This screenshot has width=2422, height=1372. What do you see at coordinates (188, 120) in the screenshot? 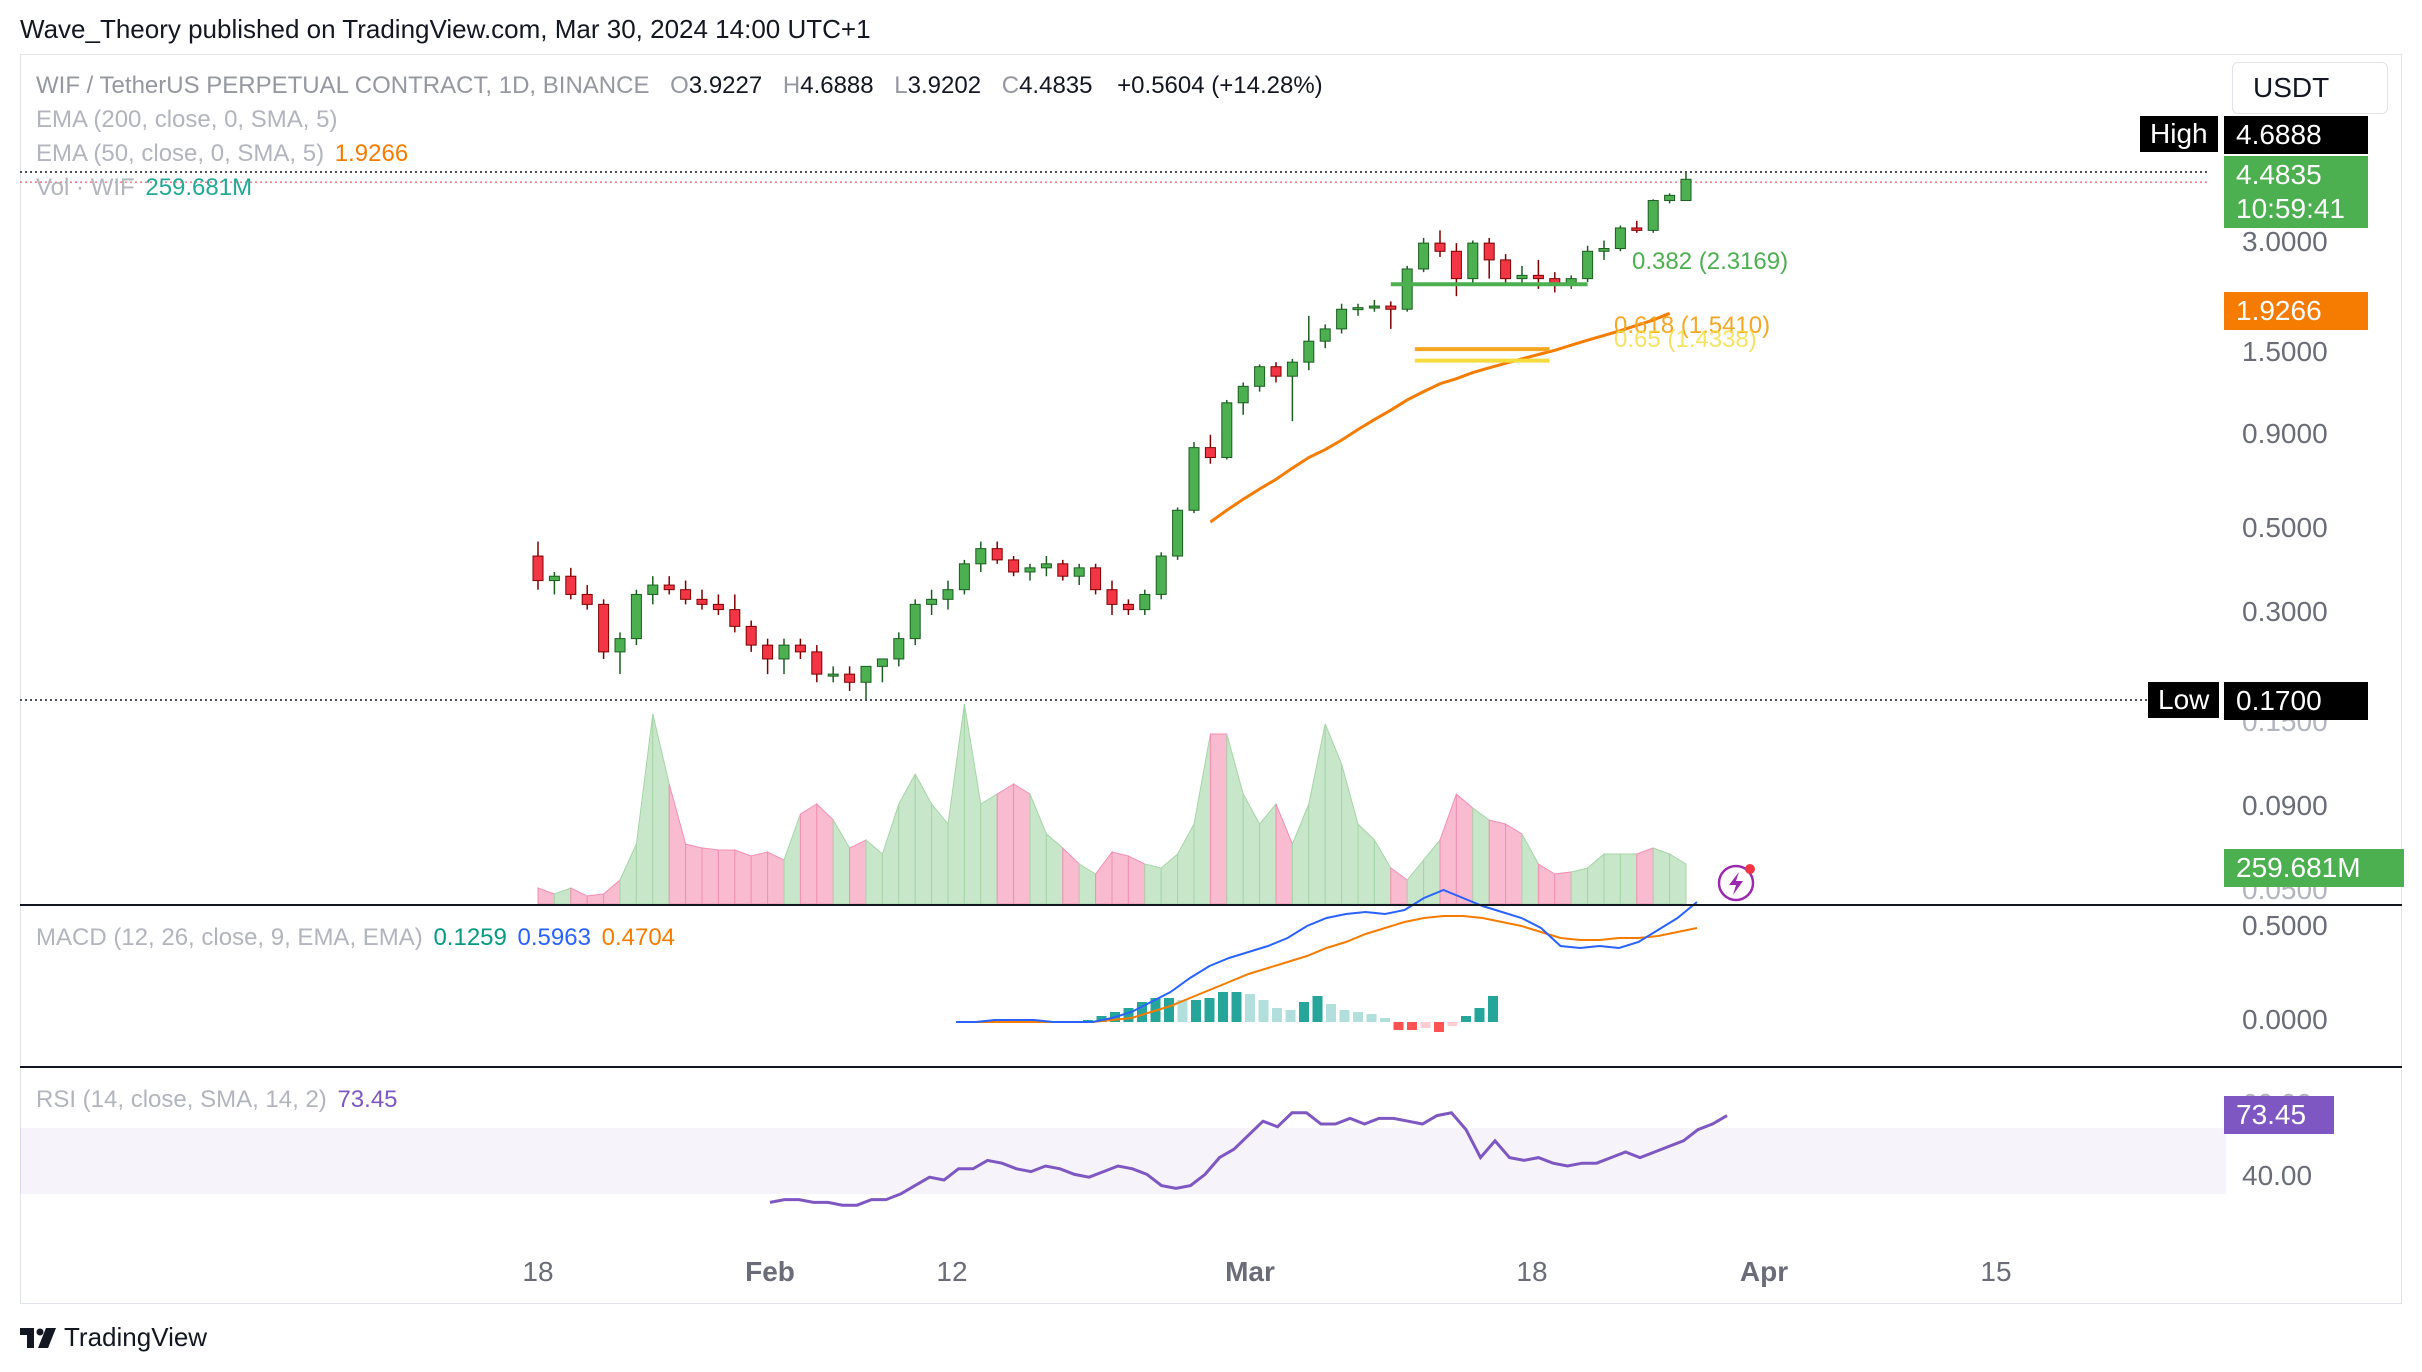
I see `ema200-legend: EMA (200, close, 0, SMA, 5)` at bounding box center [188, 120].